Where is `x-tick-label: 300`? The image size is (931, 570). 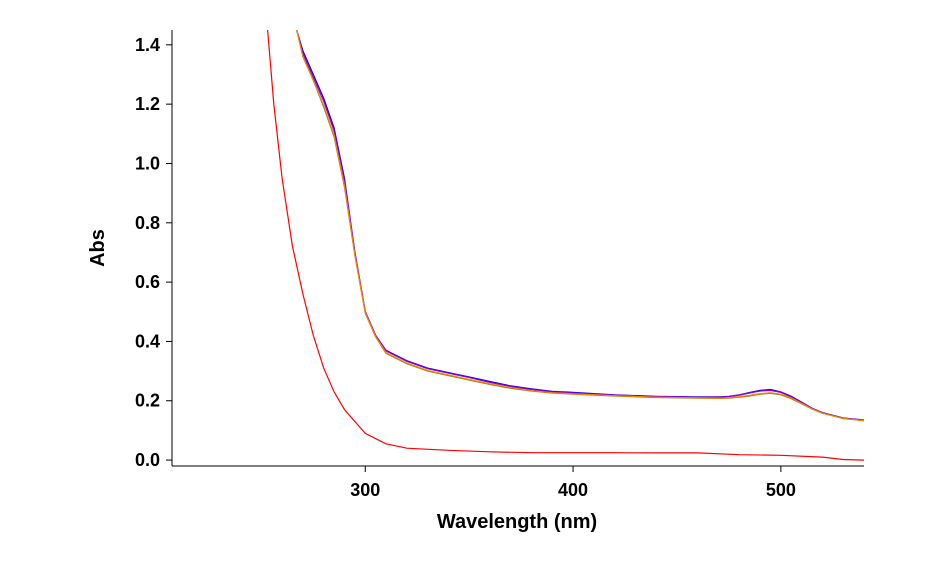
x-tick-label: 300 is located at coordinates (365, 490).